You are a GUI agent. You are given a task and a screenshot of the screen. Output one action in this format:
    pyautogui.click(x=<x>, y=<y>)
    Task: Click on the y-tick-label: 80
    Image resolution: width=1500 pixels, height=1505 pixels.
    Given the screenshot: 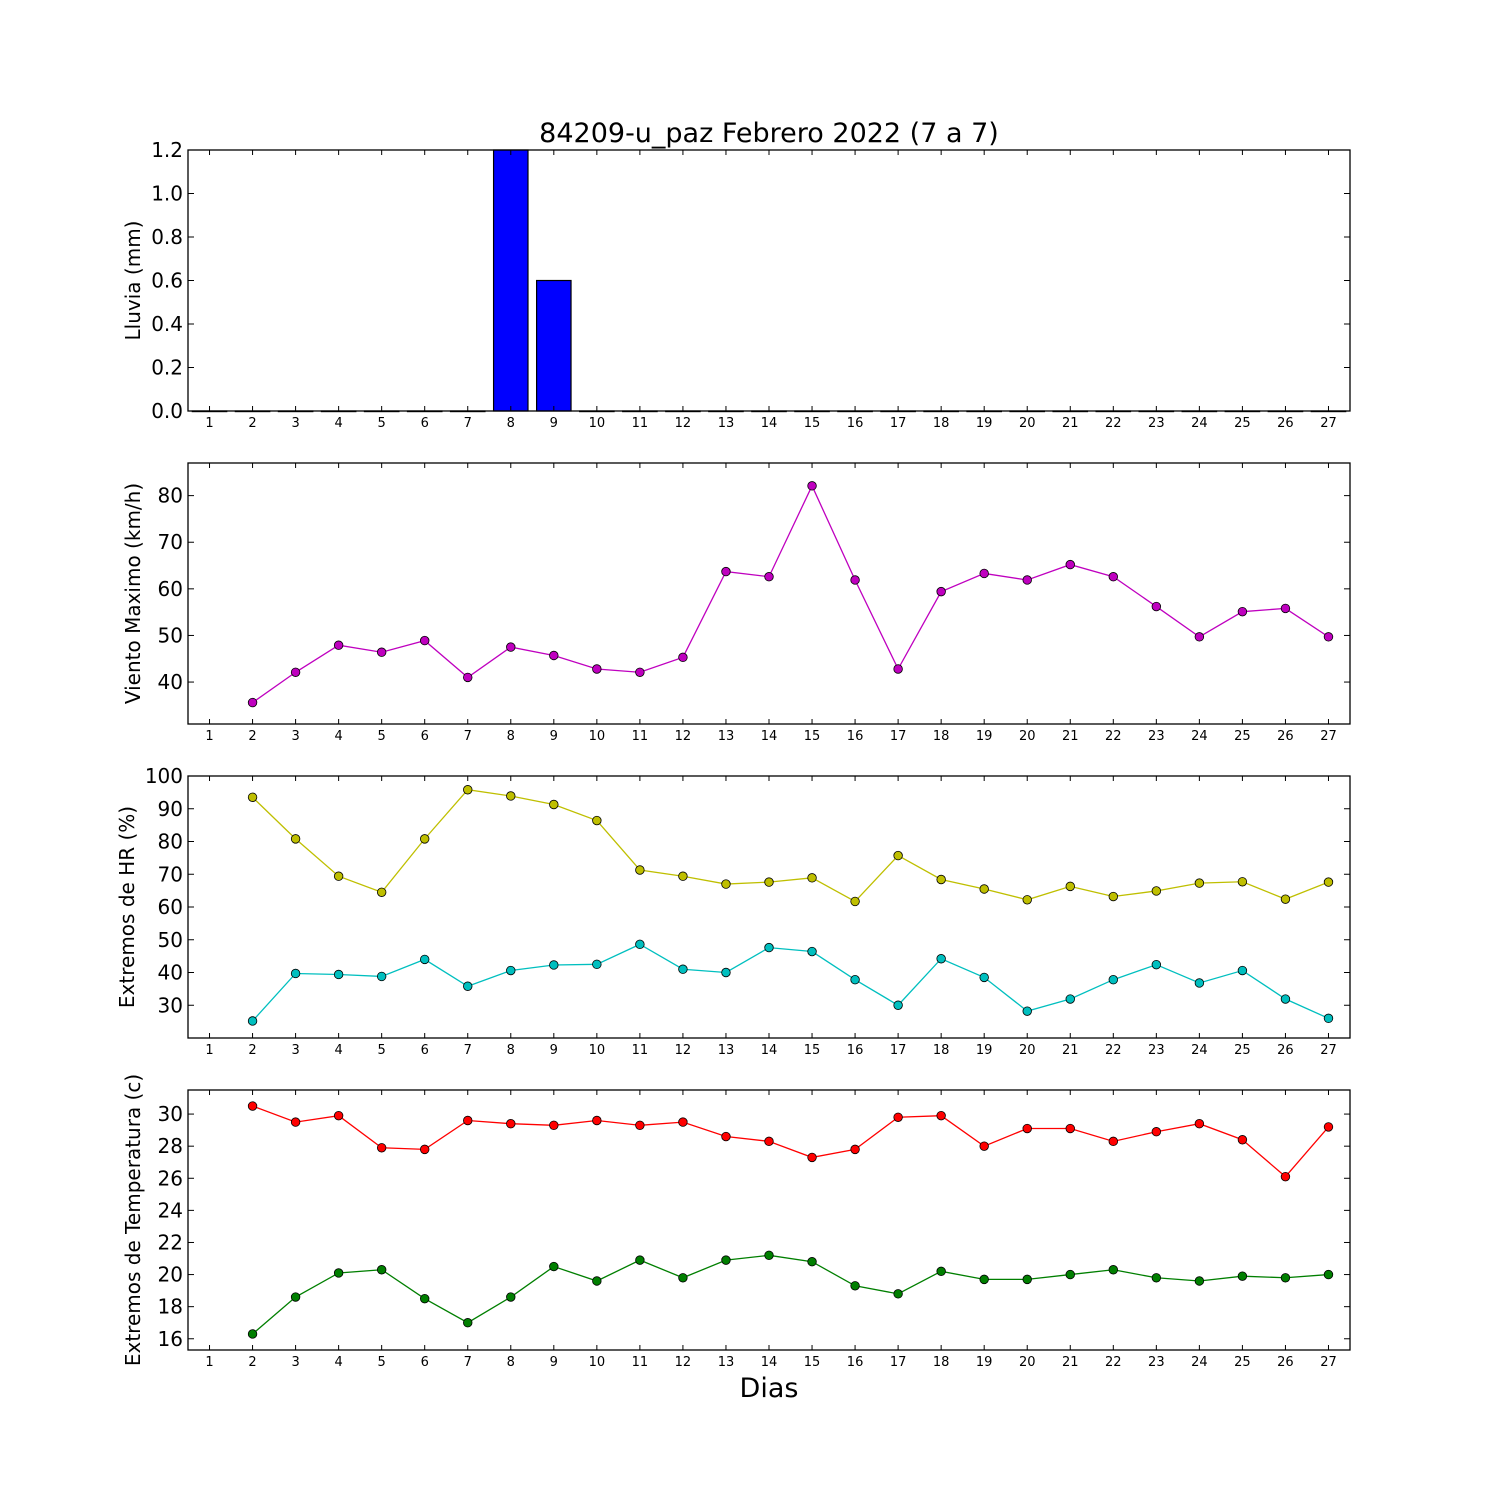 What is the action you would take?
    pyautogui.click(x=170, y=496)
    